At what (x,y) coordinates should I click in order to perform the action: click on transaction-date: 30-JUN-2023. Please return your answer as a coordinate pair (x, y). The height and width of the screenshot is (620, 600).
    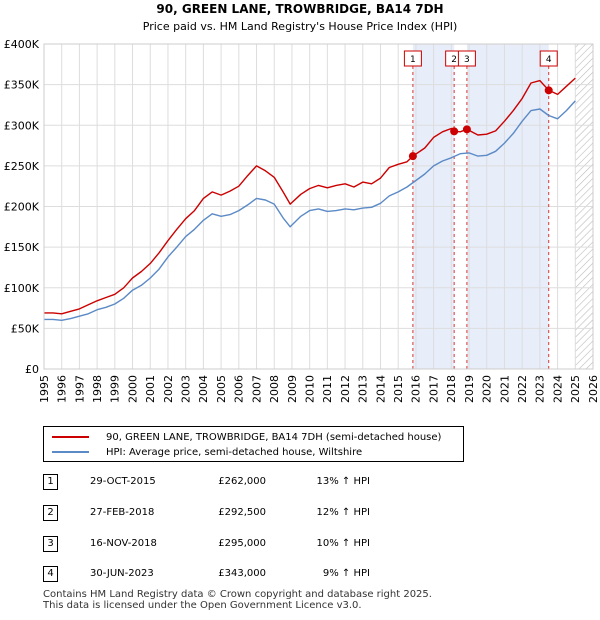
    Looking at the image, I should click on (122, 573).